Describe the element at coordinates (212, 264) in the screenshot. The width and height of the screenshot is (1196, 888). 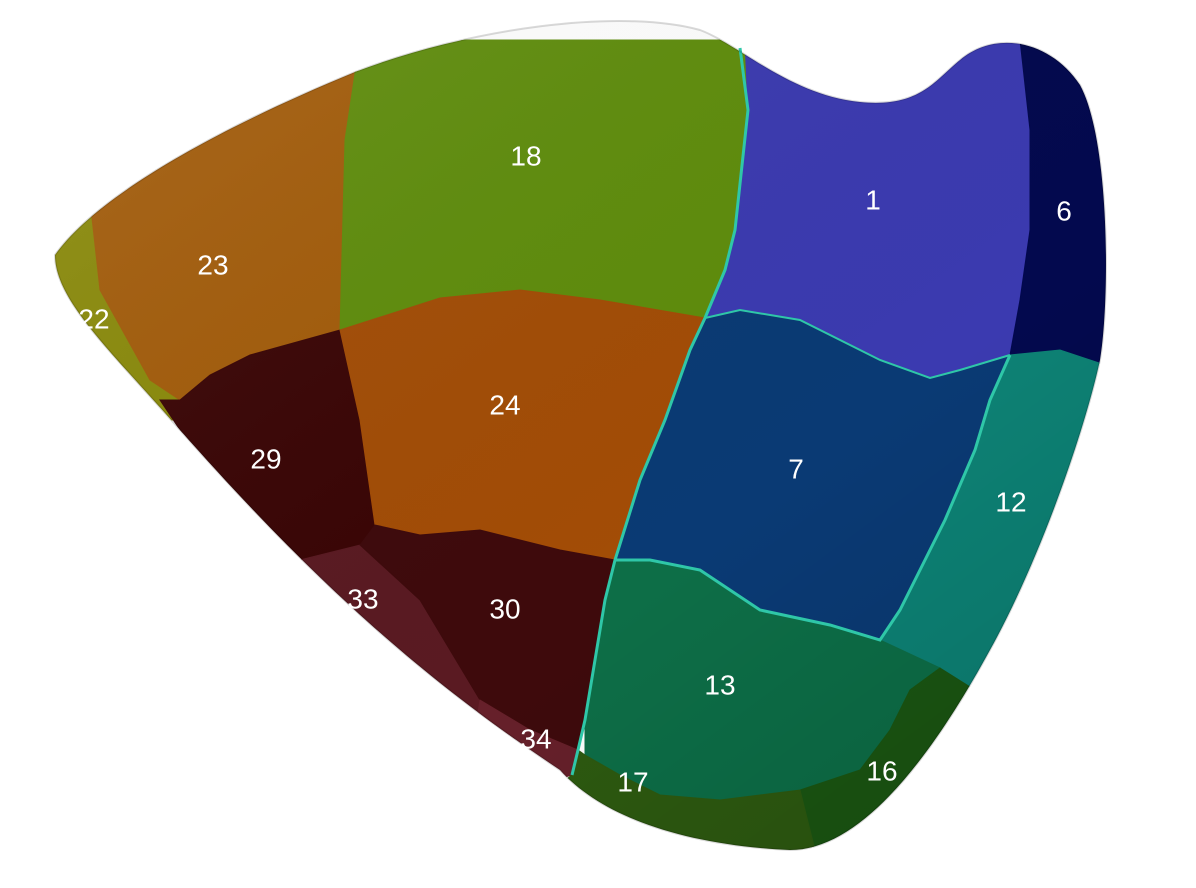
I see `segment-label-23: 23` at that location.